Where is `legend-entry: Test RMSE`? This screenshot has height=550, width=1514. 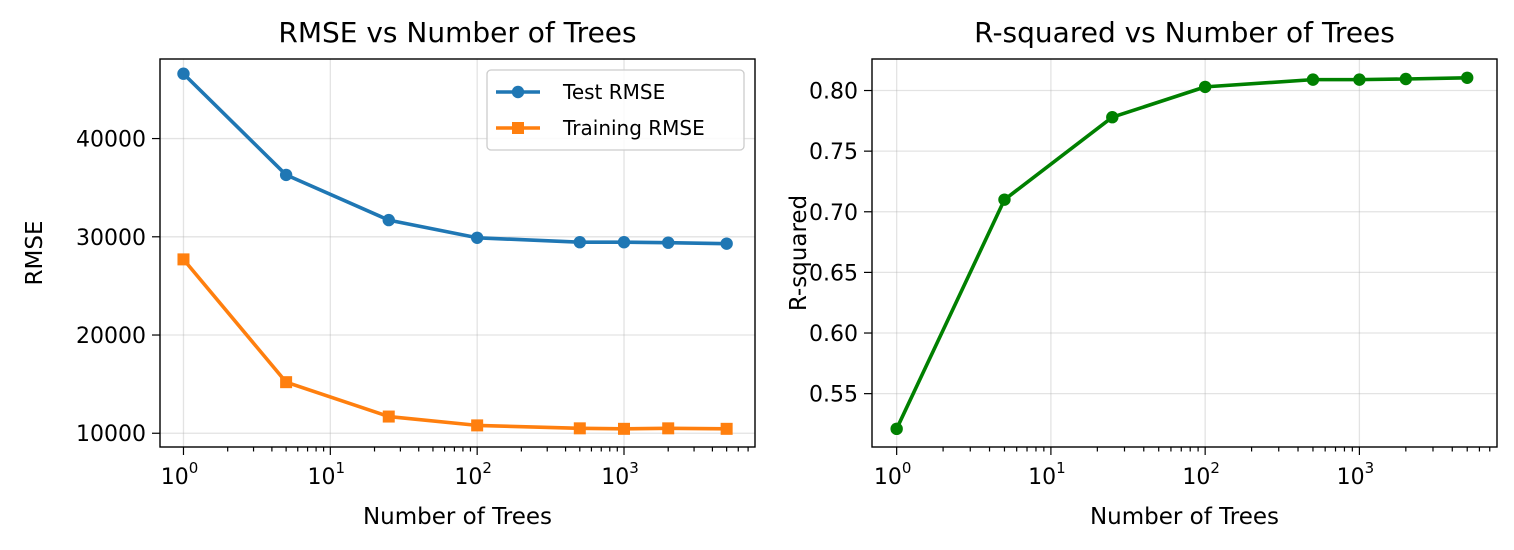
legend-entry: Test RMSE is located at coordinates (580, 92).